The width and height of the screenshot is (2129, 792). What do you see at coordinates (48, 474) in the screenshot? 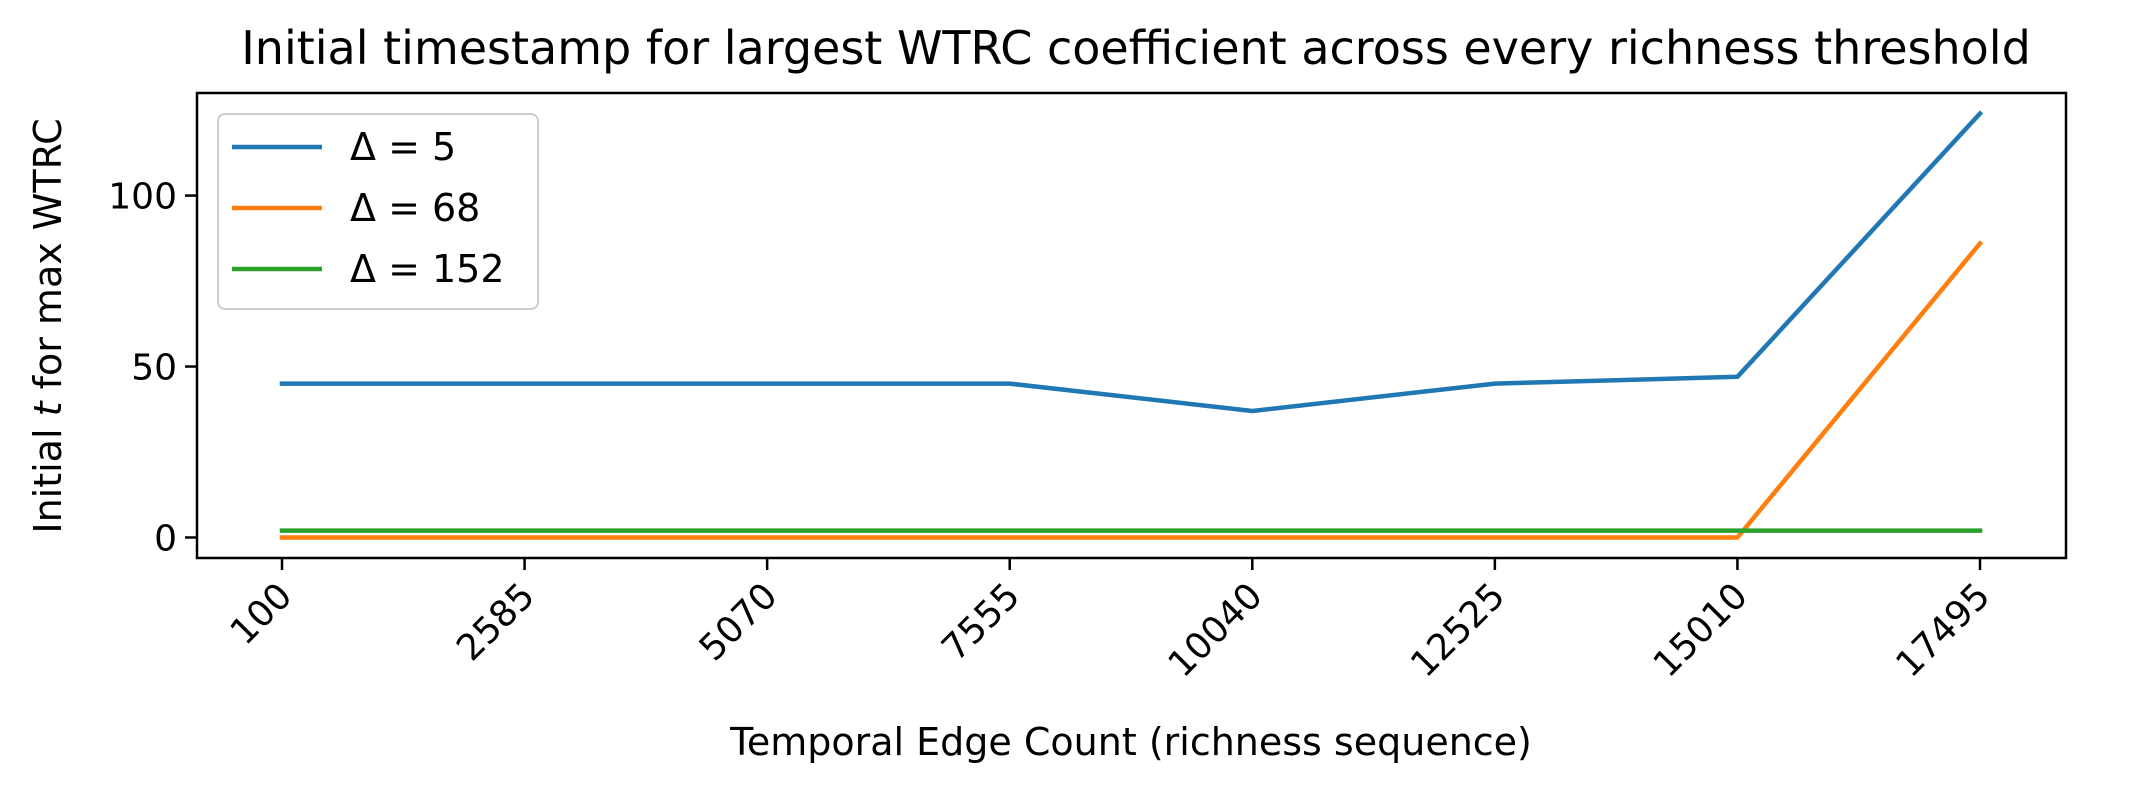
I see `y-axis-label-prefix: Initial` at bounding box center [48, 474].